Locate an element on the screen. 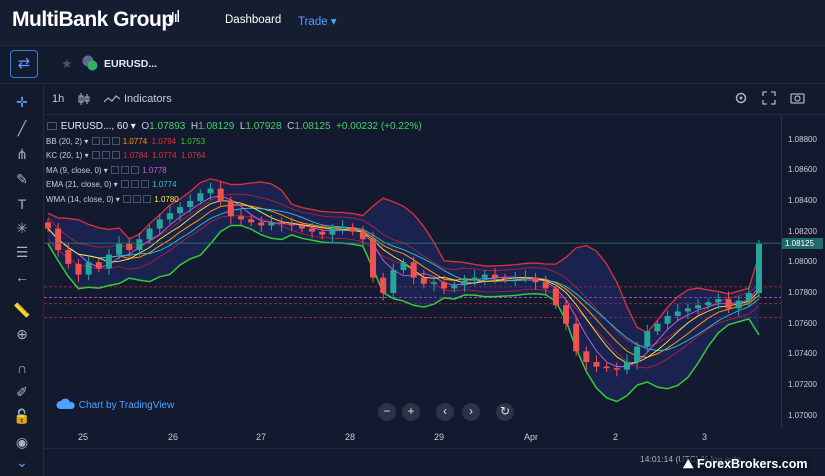 This screenshot has height=476, width=825. legend-close: 1.08125 is located at coordinates (312, 126).